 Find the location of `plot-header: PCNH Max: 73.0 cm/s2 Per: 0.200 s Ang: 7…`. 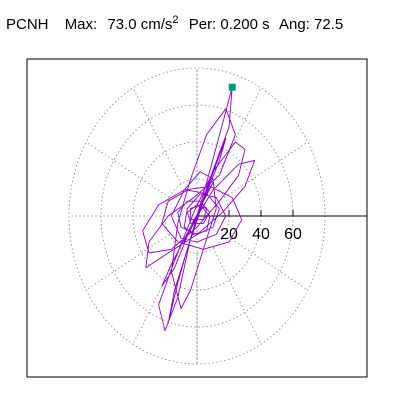

plot-header: PCNH Max: 73.0 cm/s2 Per: 0.200 s Ang: 7… is located at coordinates (202, 27).